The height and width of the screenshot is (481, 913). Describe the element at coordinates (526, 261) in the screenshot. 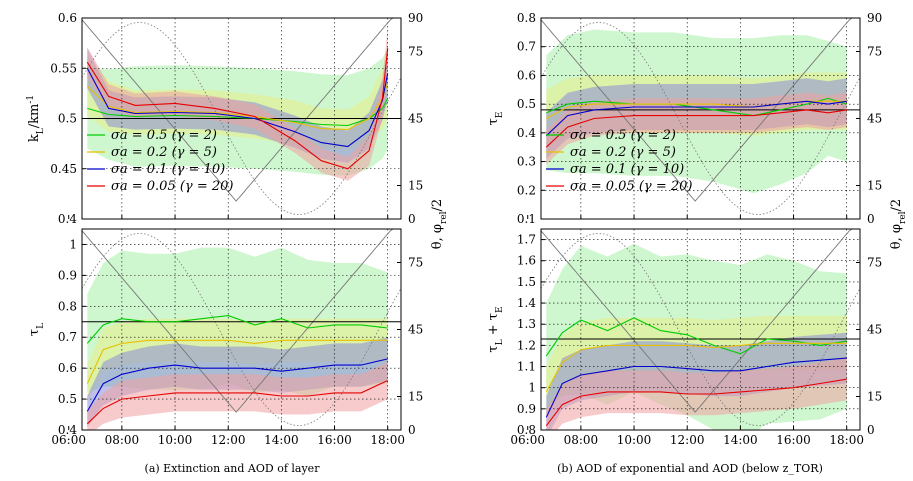

I see `y-tick-label: 1.6` at that location.